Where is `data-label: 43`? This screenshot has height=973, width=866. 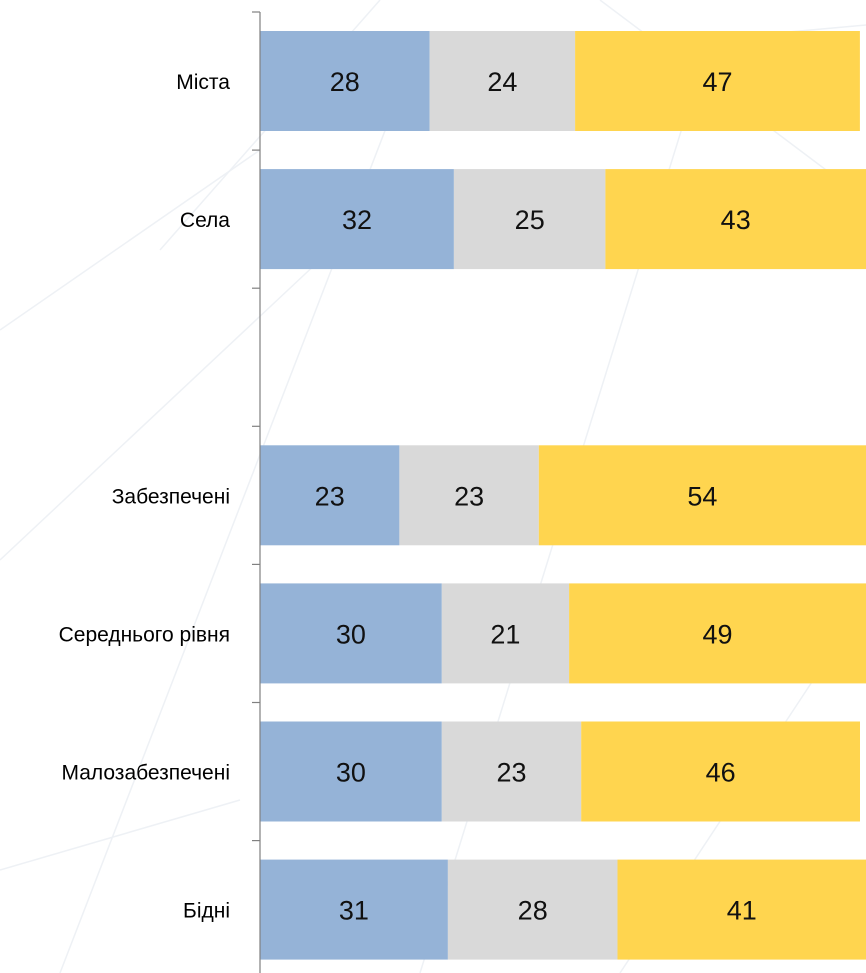
data-label: 43 is located at coordinates (736, 220).